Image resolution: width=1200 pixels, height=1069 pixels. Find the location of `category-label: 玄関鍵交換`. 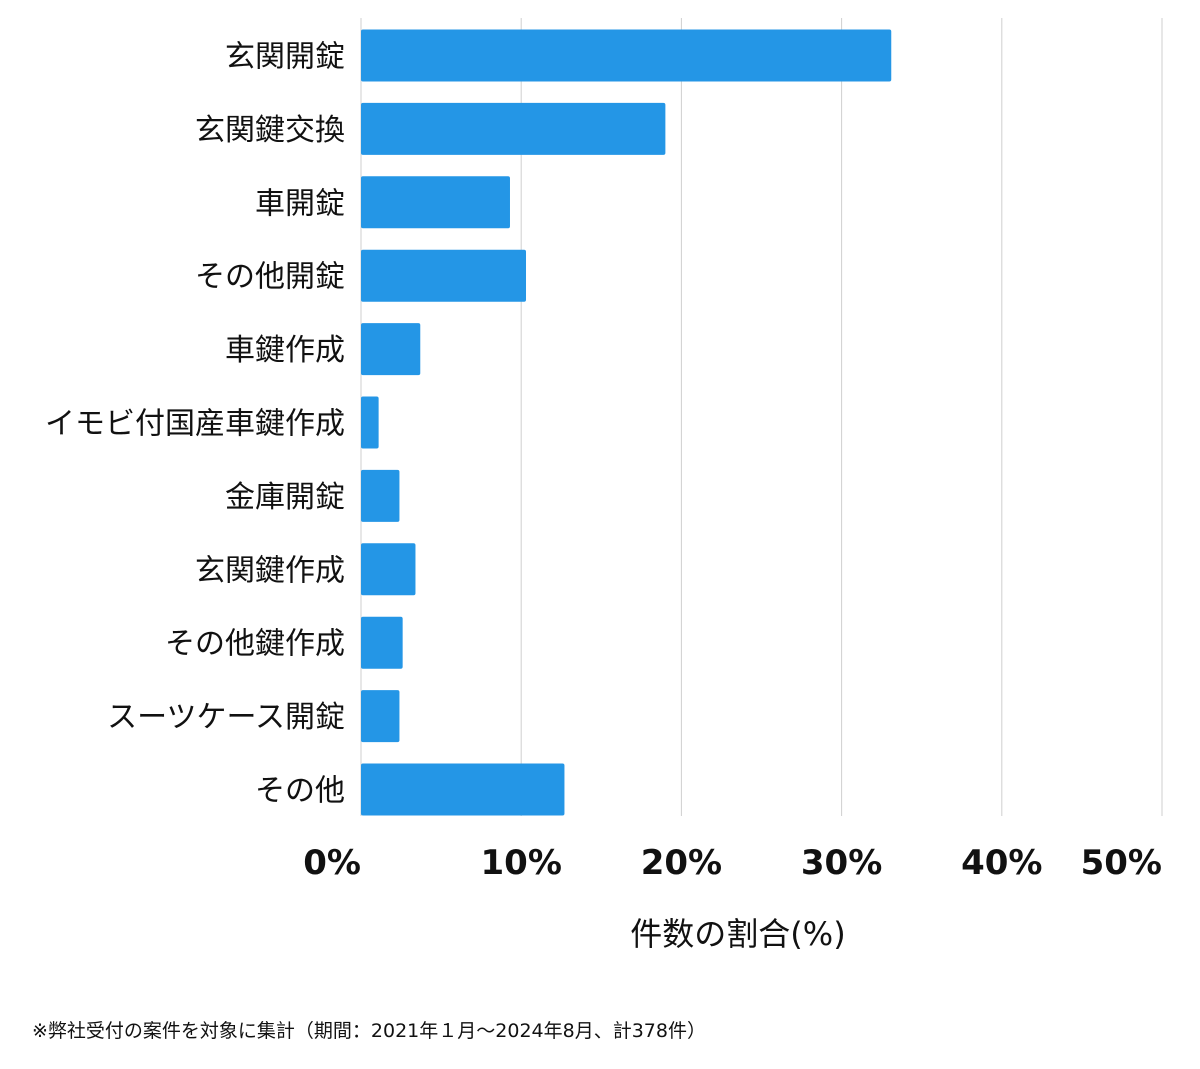

category-label: 玄関鍵交換 is located at coordinates (270, 130).